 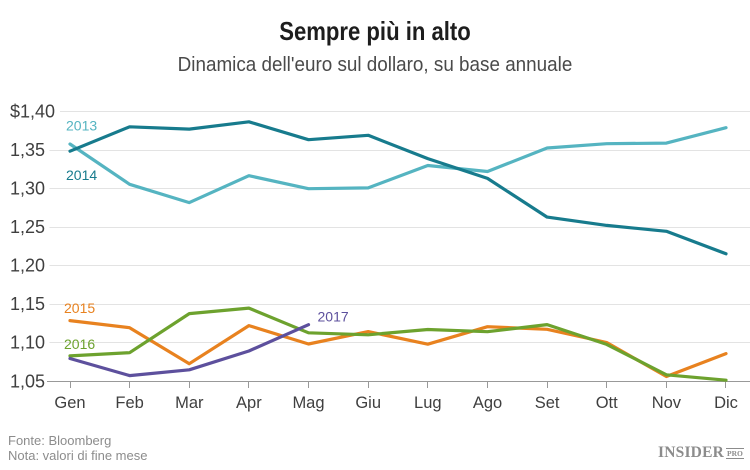 I want to click on svg-text: Mag, so click(x=308, y=403).